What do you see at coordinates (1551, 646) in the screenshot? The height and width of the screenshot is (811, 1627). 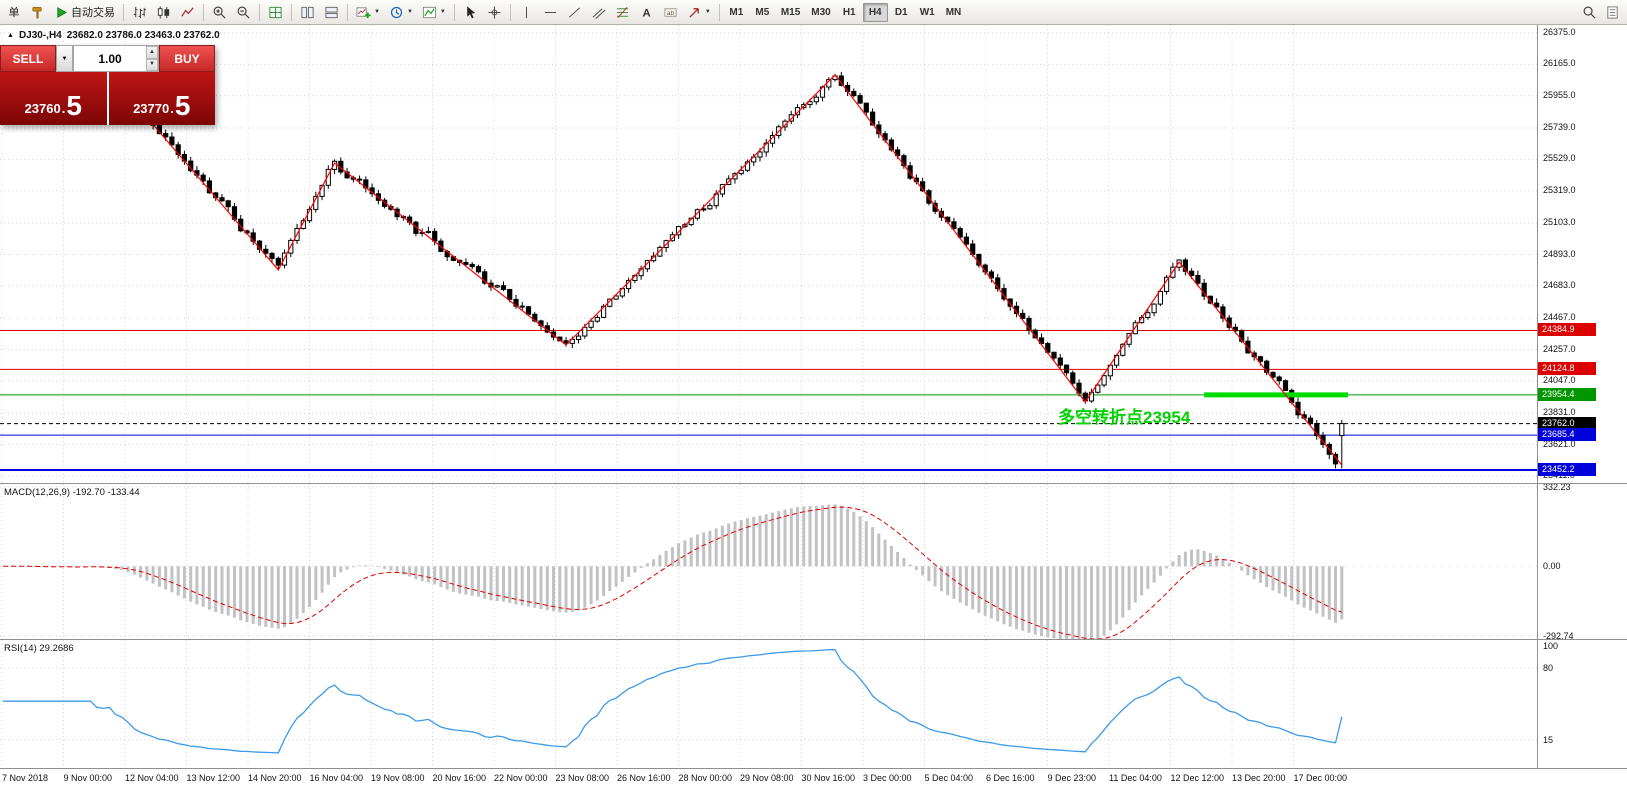 I see `rsi-axis-label: 100` at bounding box center [1551, 646].